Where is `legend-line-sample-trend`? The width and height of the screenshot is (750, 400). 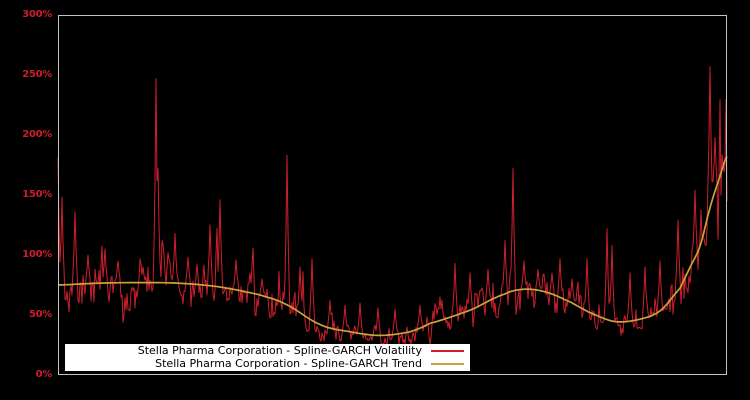
legend-line-sample-trend is located at coordinates (447, 363).